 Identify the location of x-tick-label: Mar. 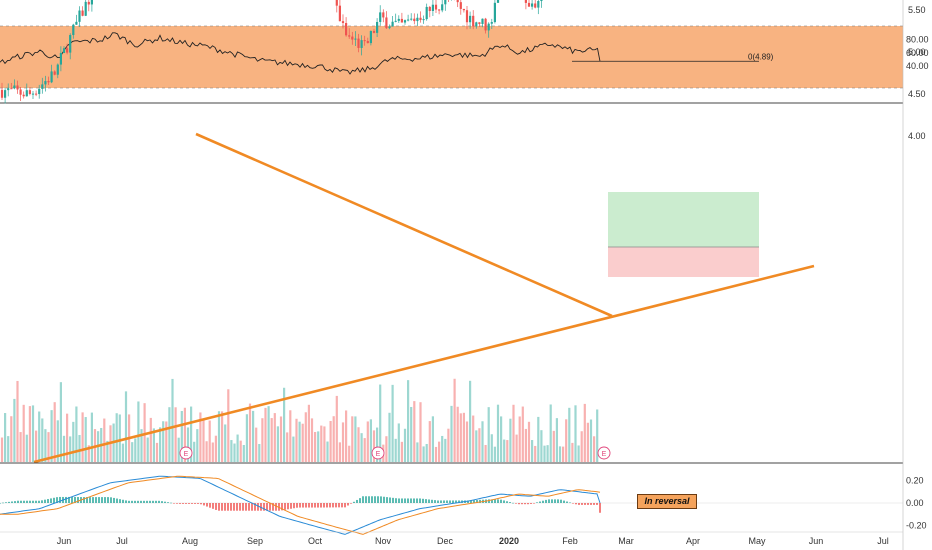
(626, 541).